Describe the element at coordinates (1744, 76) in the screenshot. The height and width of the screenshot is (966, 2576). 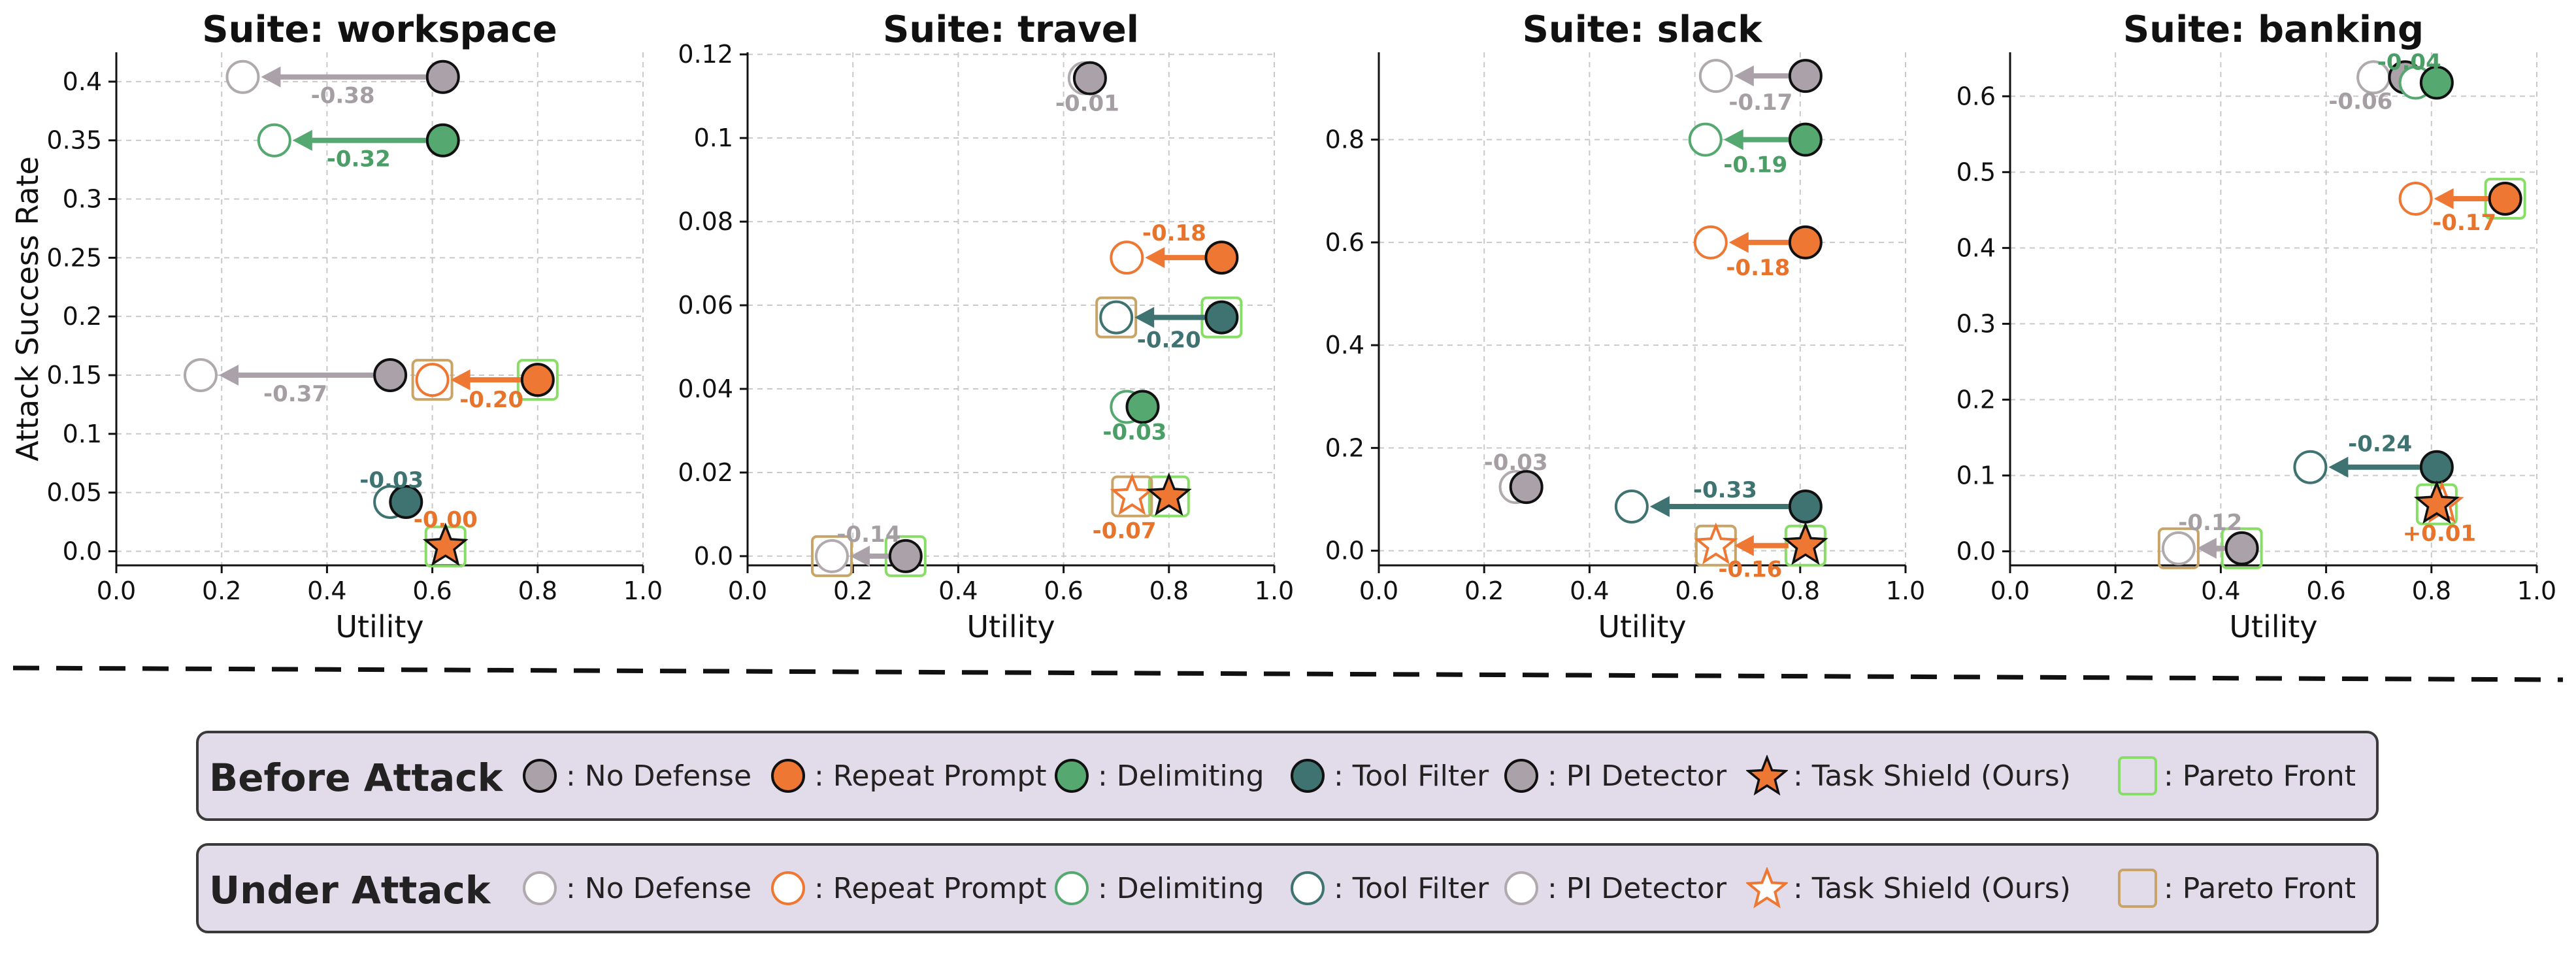
I see `arrowhead-pi_detector` at that location.